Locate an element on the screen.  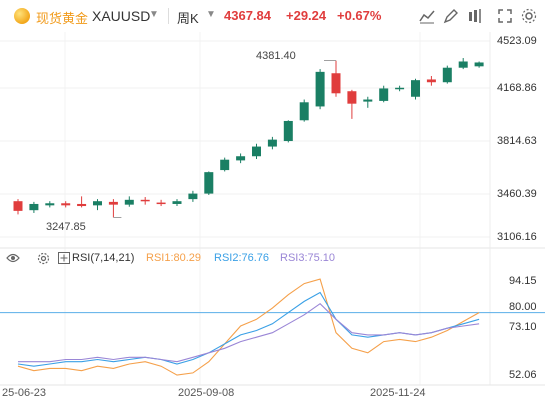
date-label: 25-06-23 is located at coordinates (24, 393).